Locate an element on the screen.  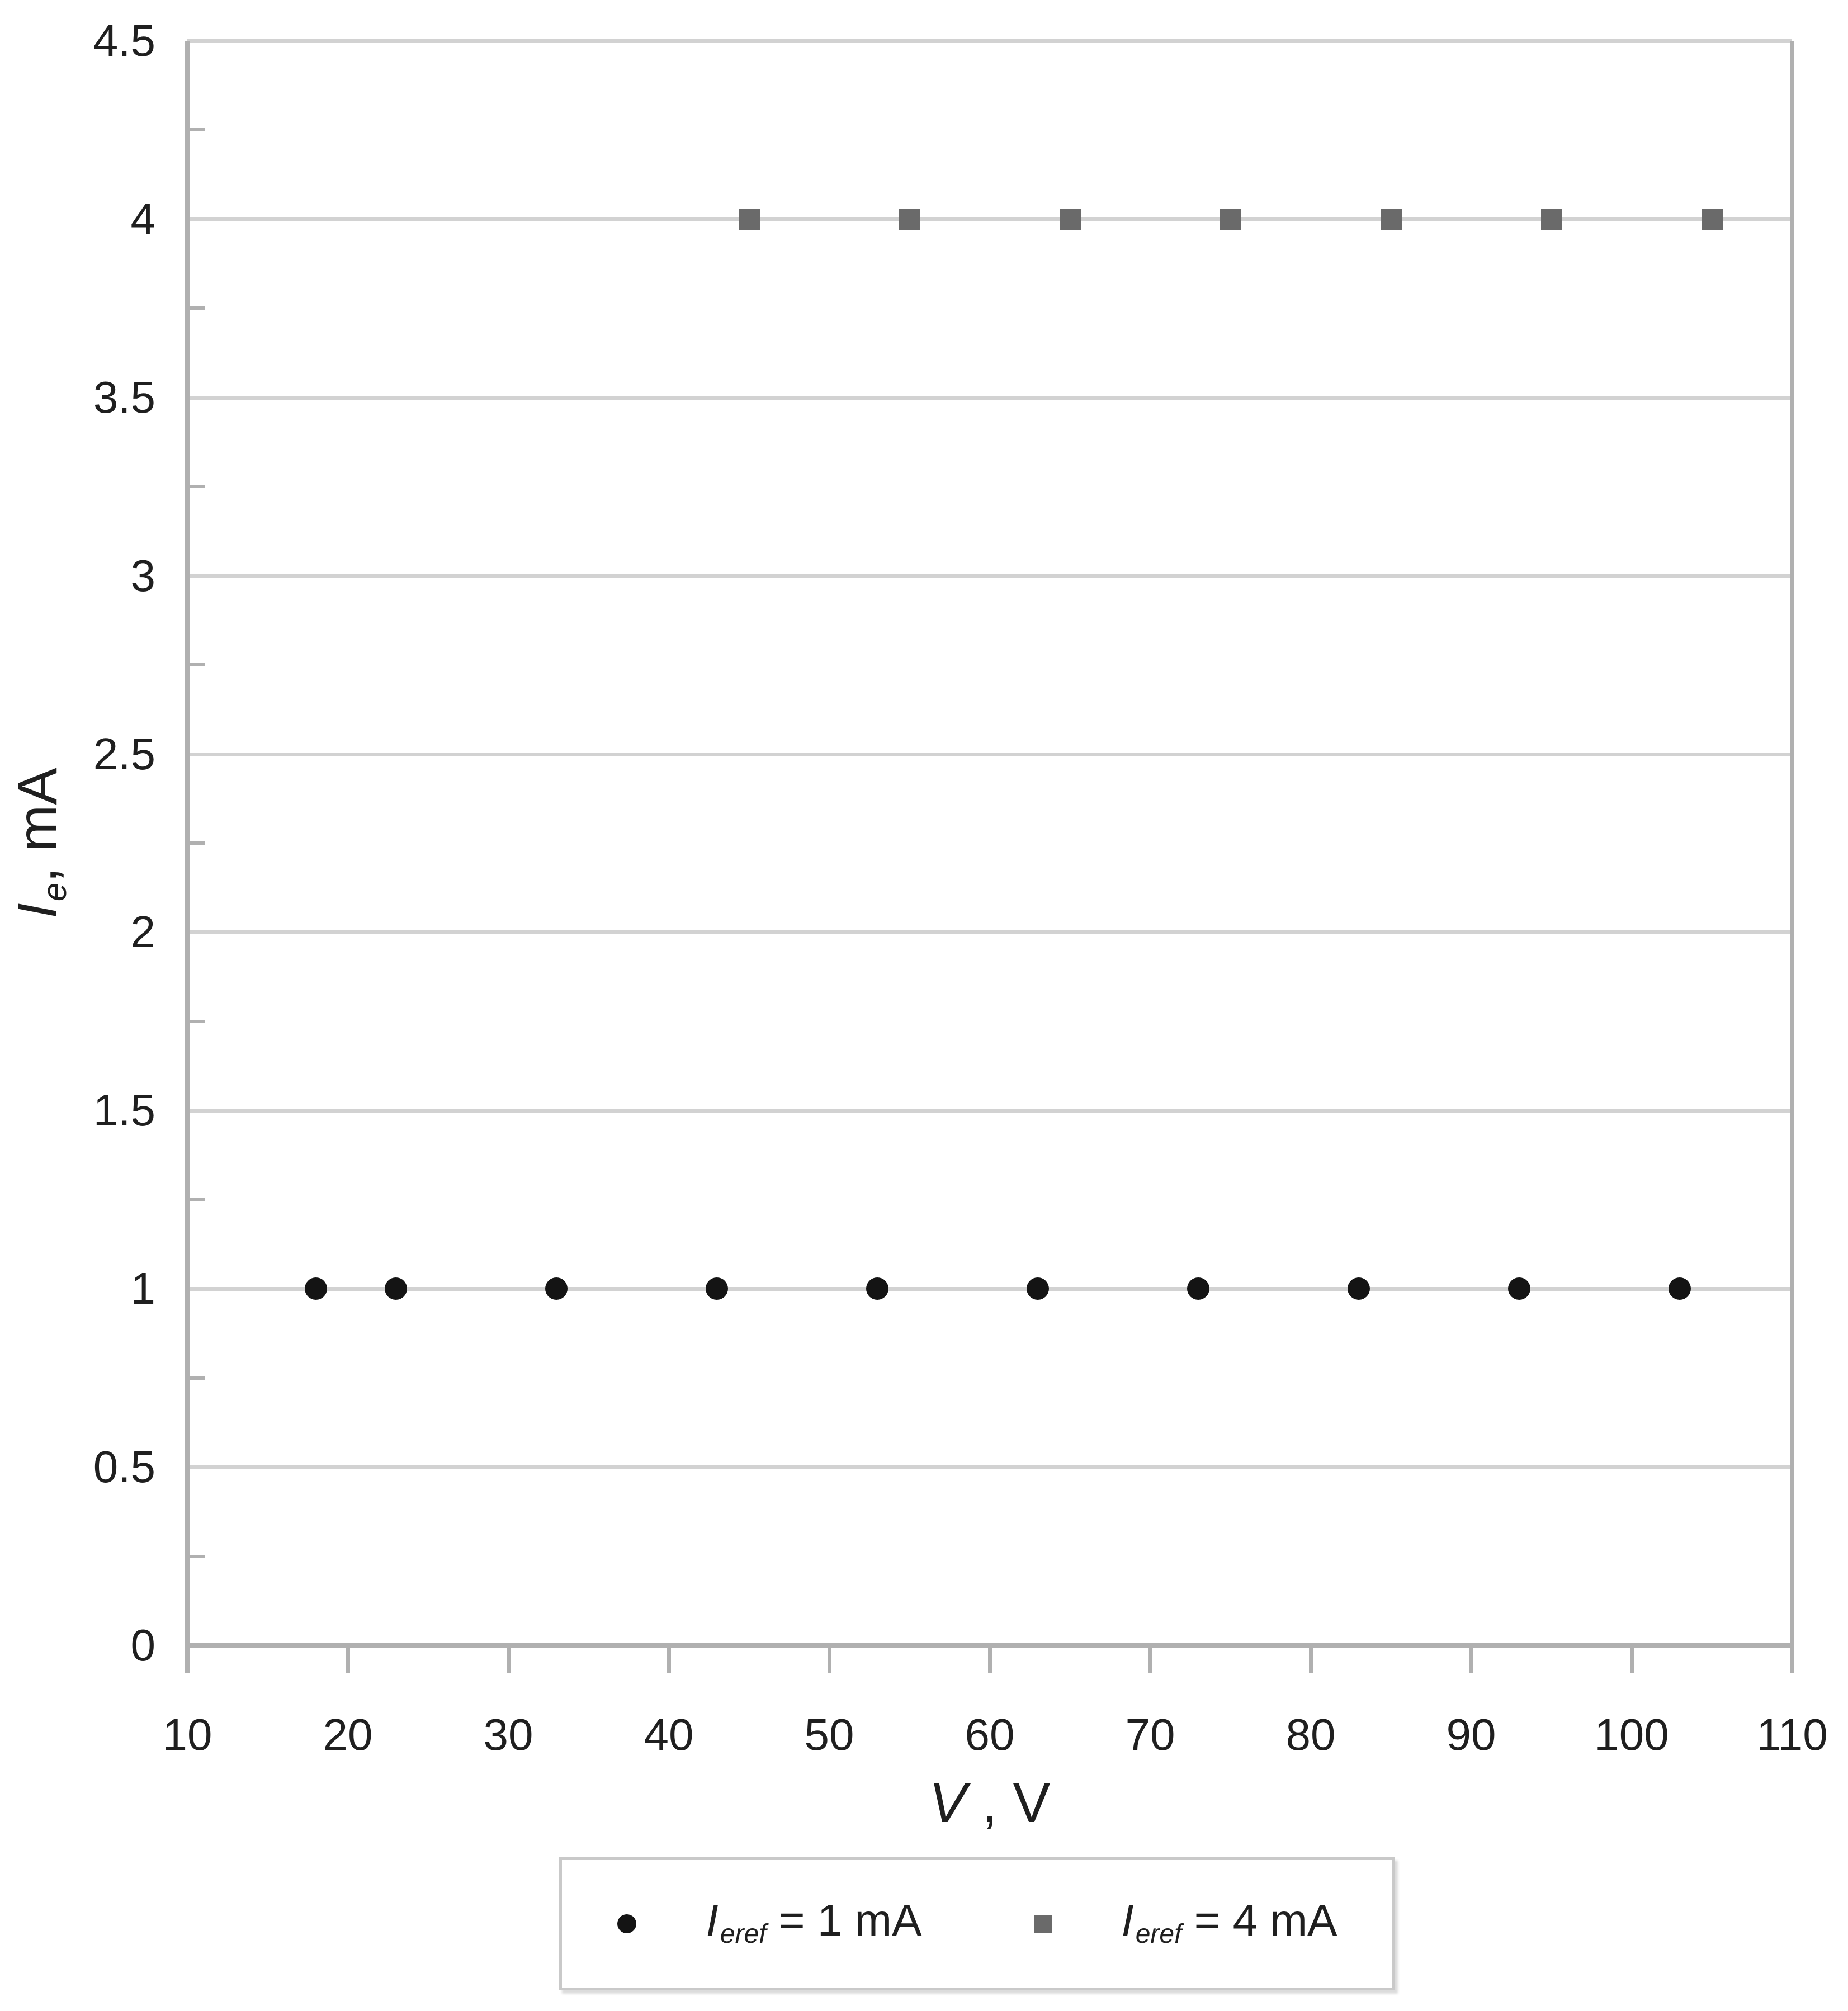
y-tick-label: 3 is located at coordinates (143, 575).